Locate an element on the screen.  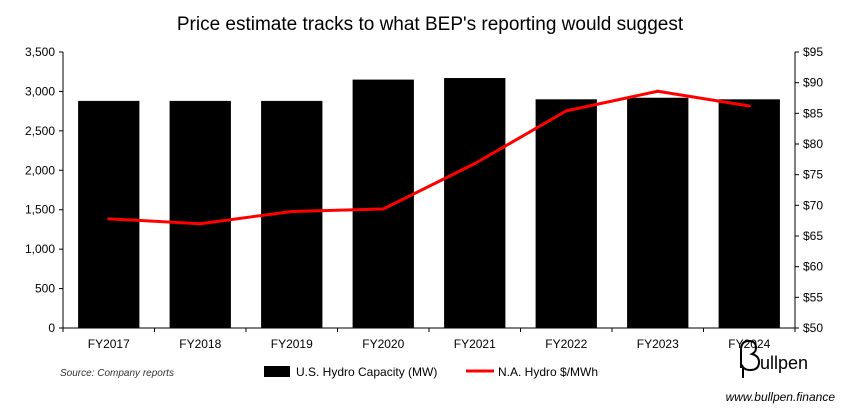
bar-FY2021 is located at coordinates (475, 203).